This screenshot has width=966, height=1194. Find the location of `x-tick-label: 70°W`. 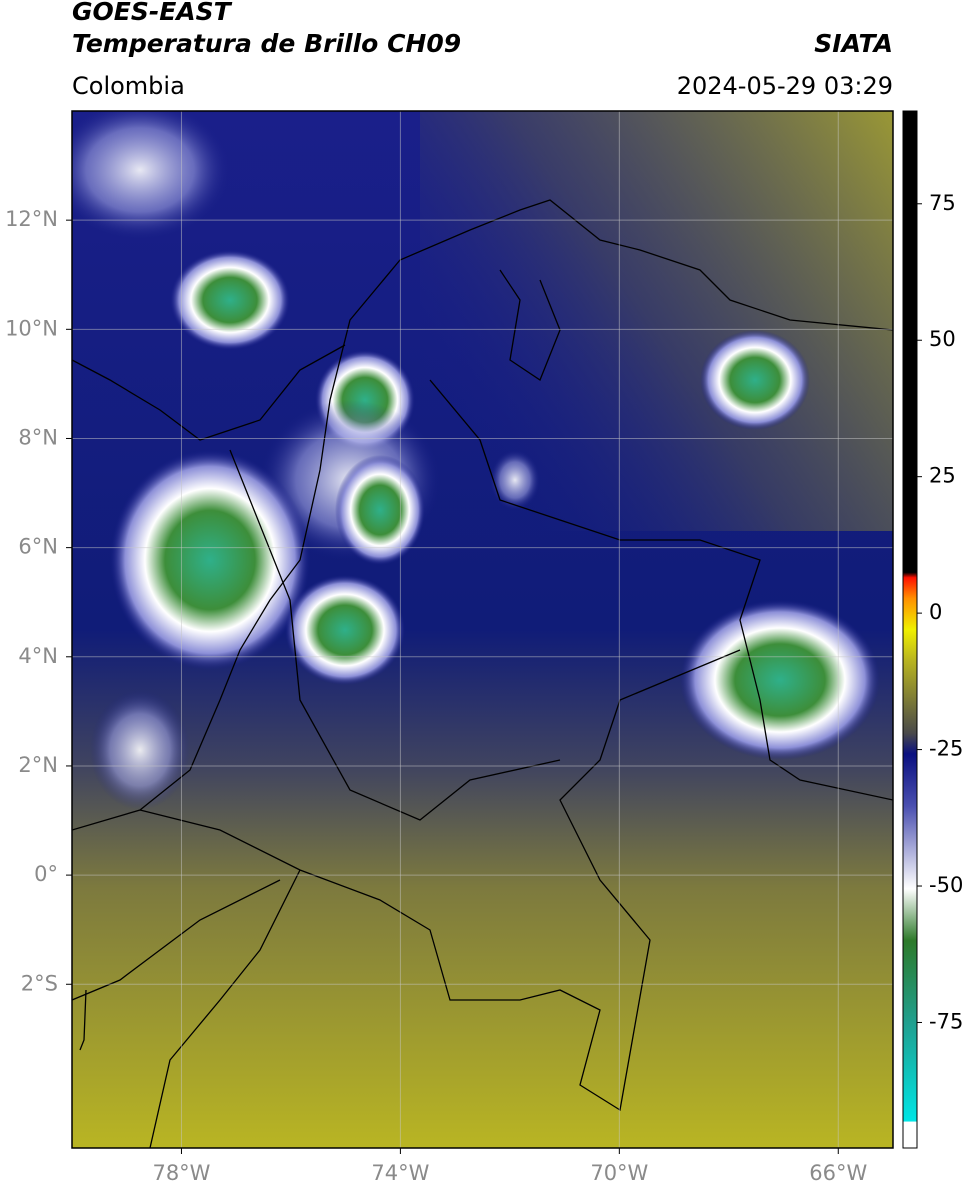

x-tick-label: 70°W is located at coordinates (619, 1173).